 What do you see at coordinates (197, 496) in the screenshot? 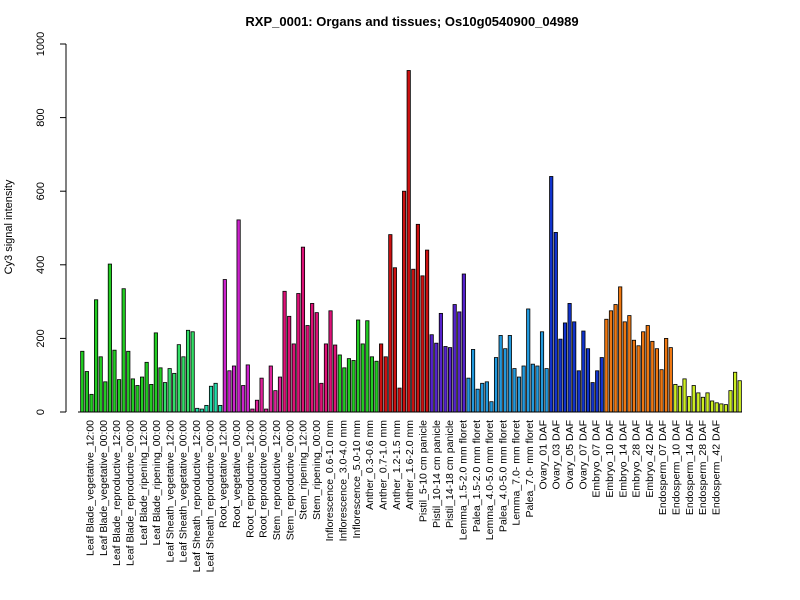
I see `x-tick-label: Leaf Sheath_reproductive_12:00` at bounding box center [197, 496].